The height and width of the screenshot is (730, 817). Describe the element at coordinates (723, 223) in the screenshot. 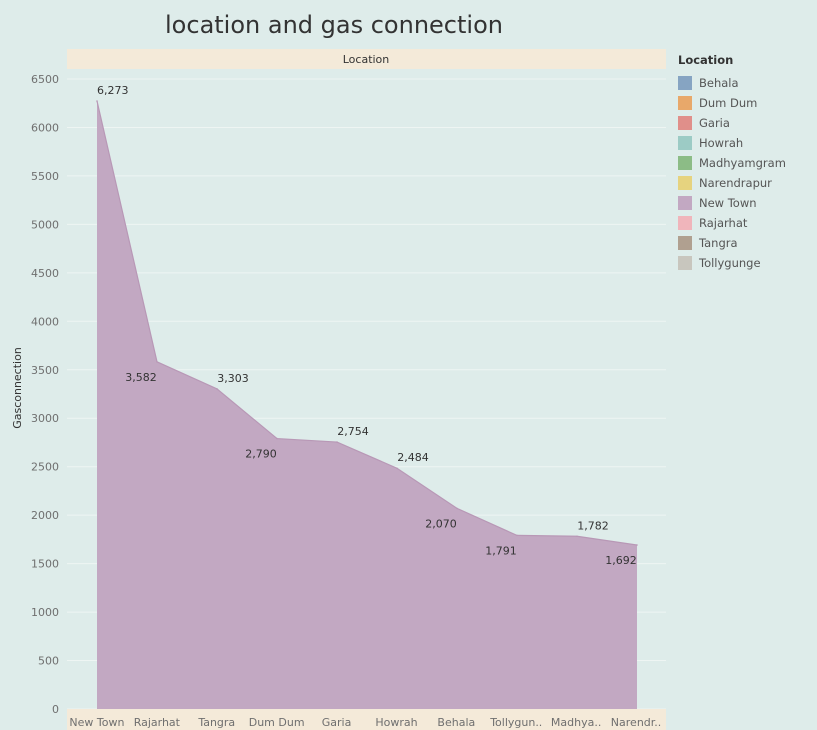

I see `legend-label: Rajarhat` at that location.